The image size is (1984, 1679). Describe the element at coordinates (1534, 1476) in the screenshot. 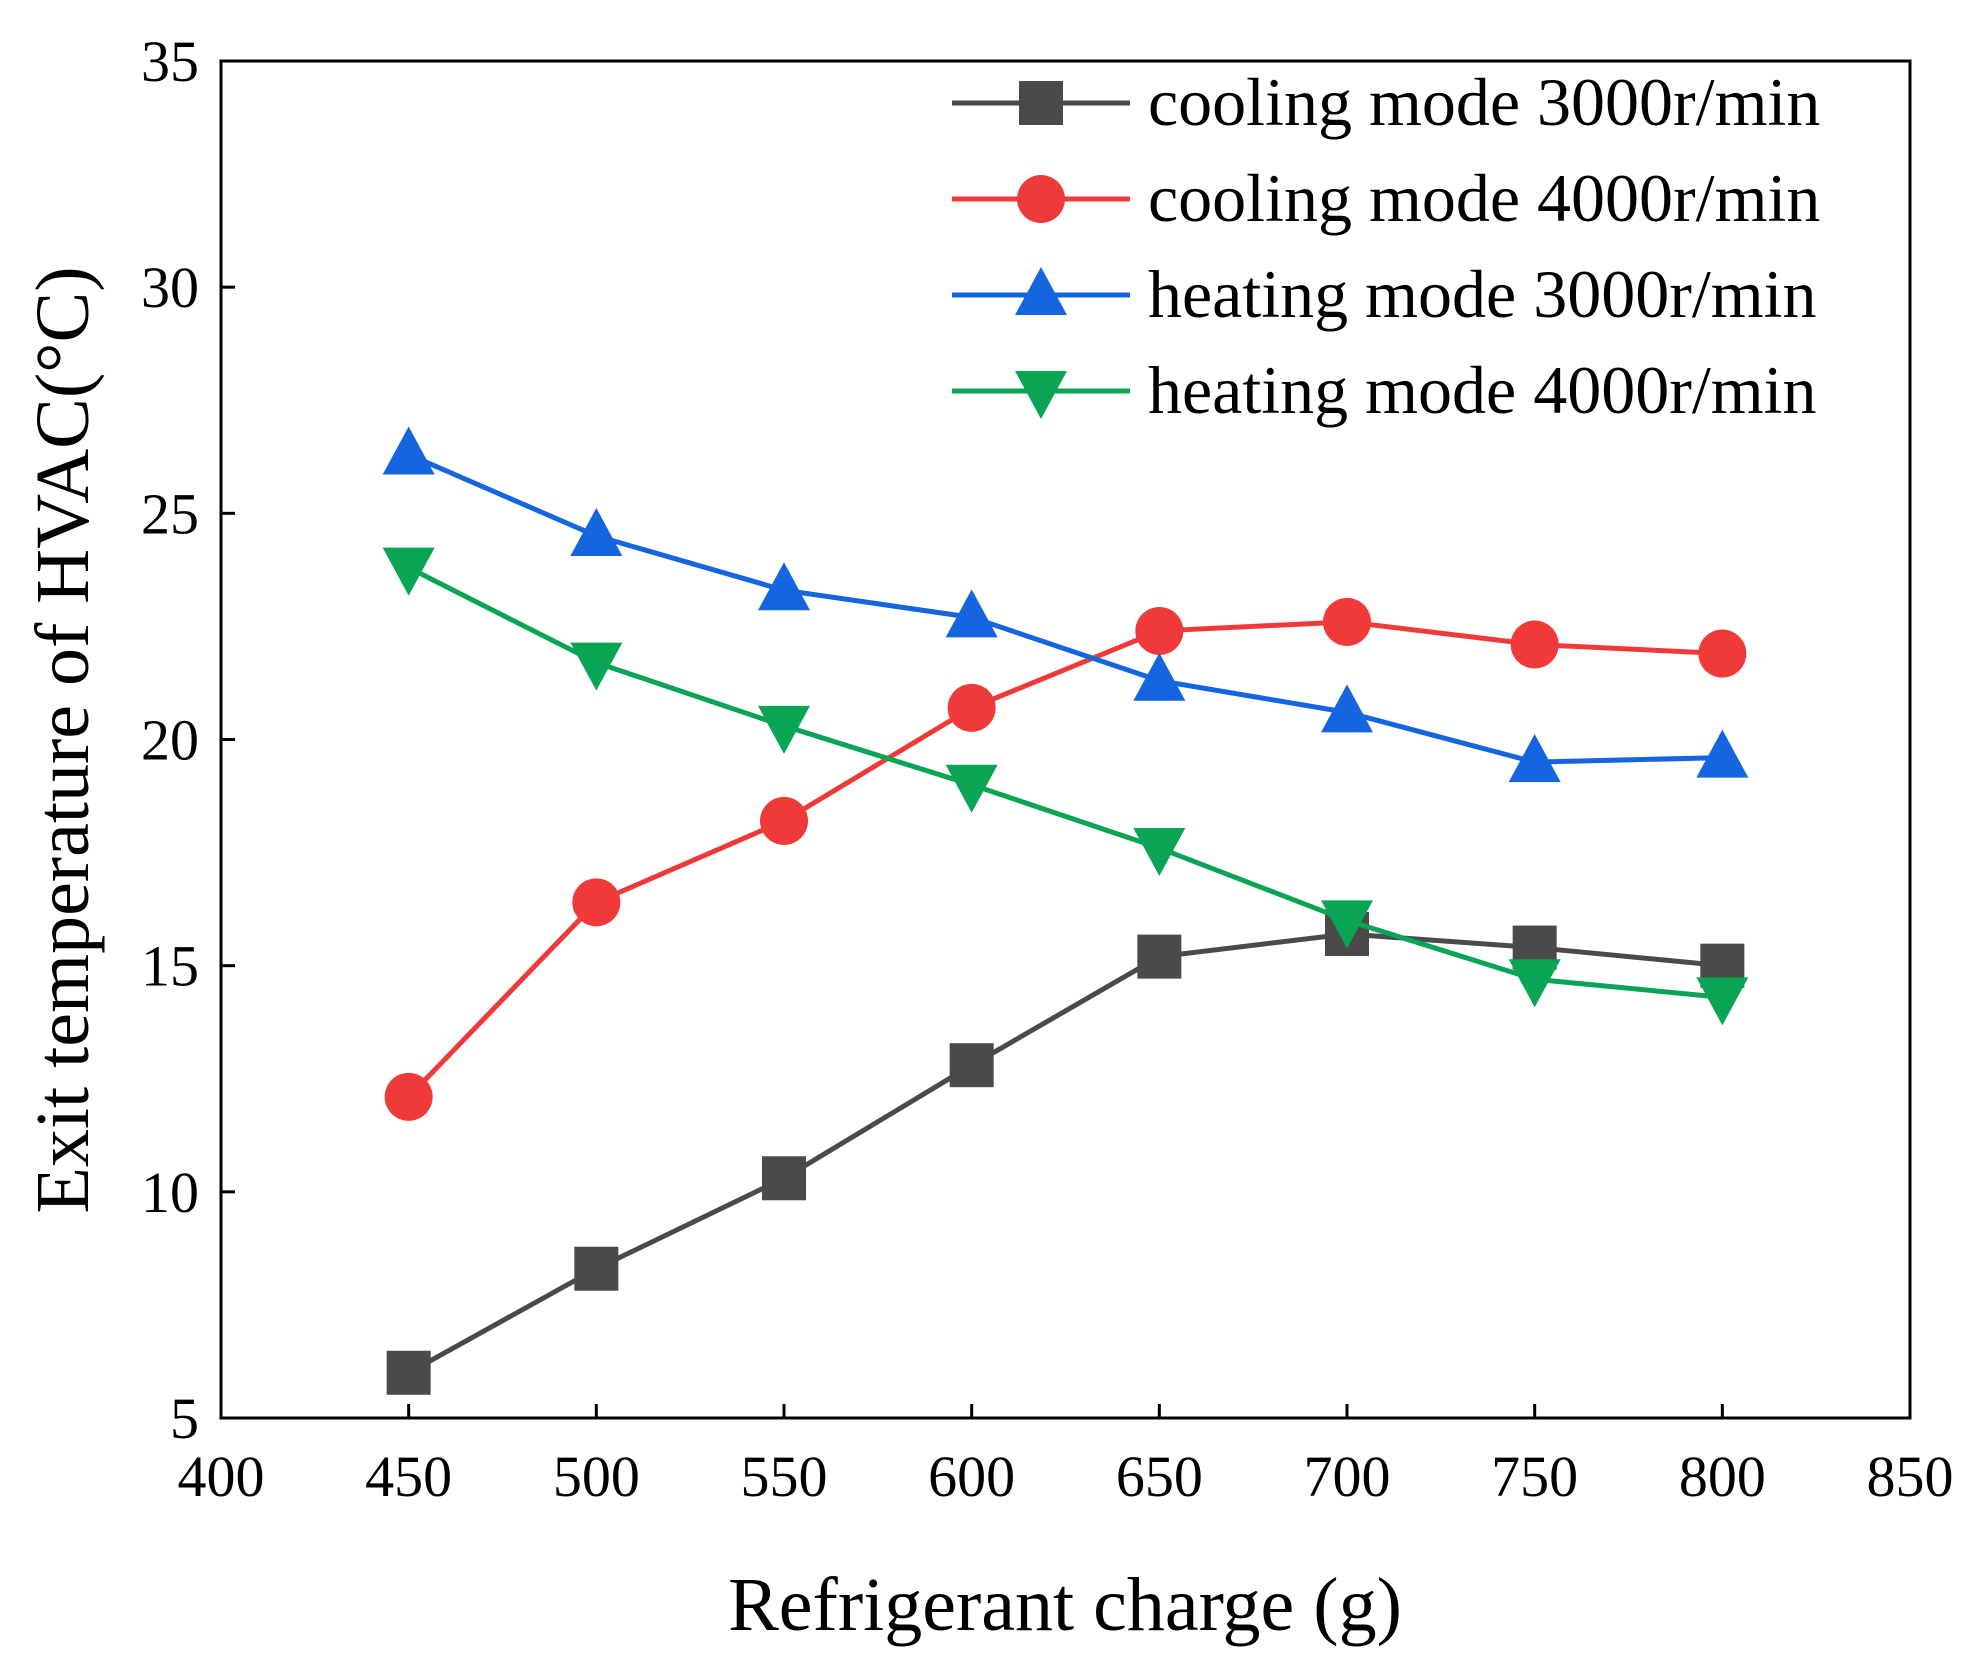

I see `x-tick-label: 750` at that location.